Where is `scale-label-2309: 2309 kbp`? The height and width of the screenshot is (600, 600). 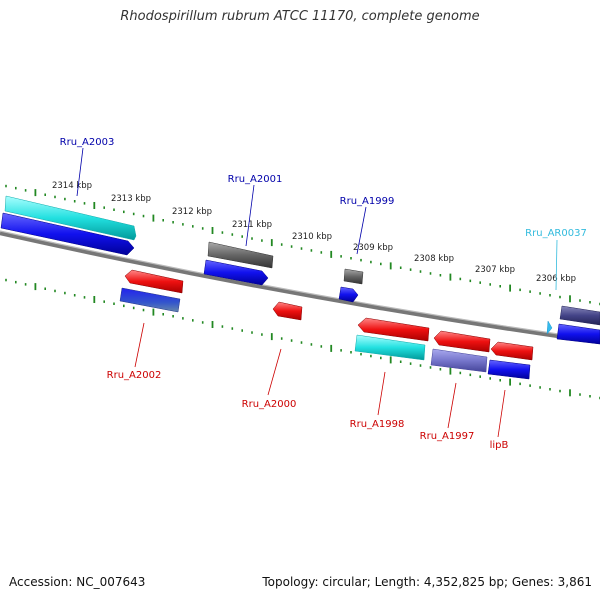
scale-label-2309: 2309 kbp is located at coordinates (373, 248).